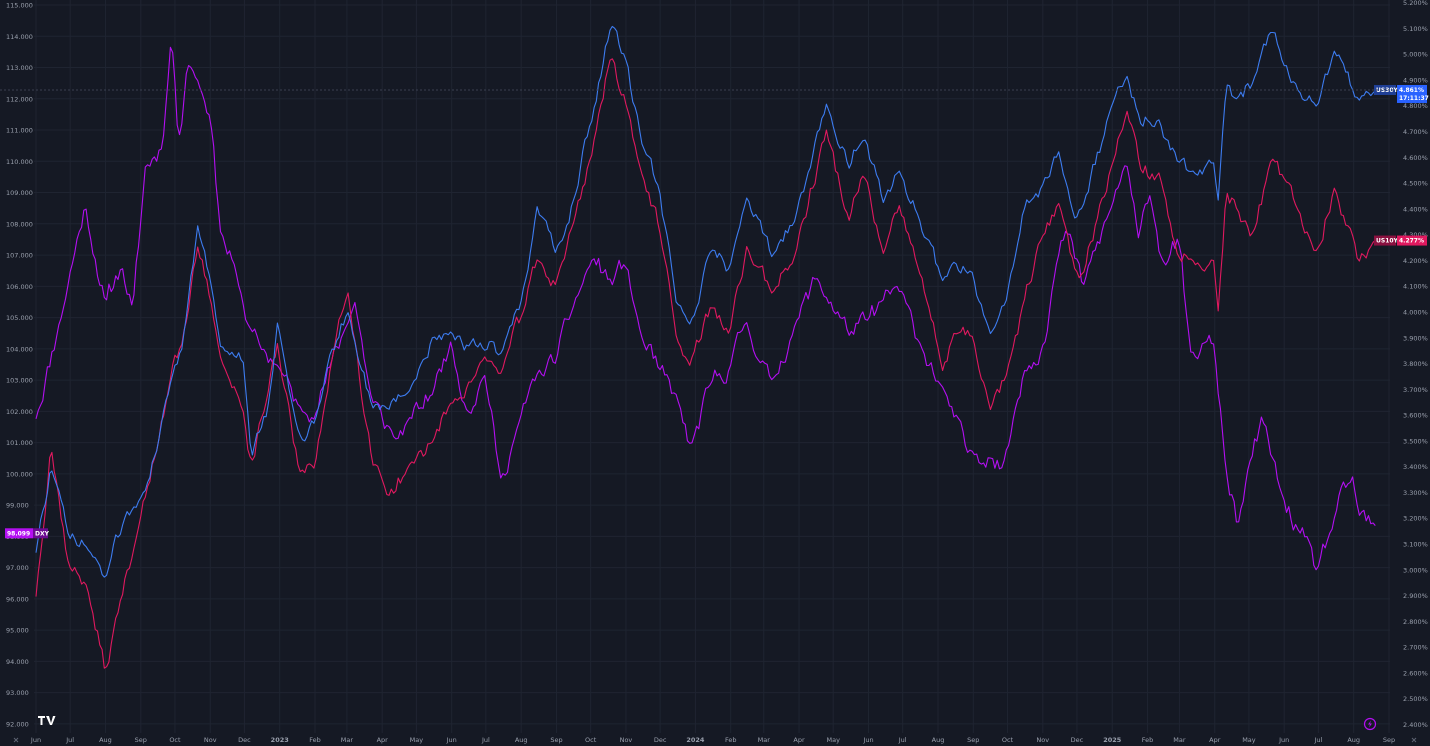  I want to click on tradingview-logo, so click(47, 720).